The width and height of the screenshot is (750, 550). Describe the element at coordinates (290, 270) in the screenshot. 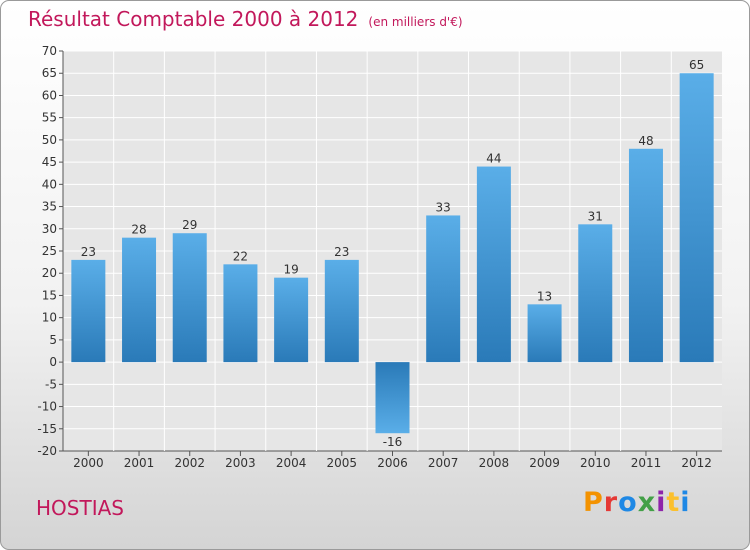

I see `data-label-2004: 19` at that location.